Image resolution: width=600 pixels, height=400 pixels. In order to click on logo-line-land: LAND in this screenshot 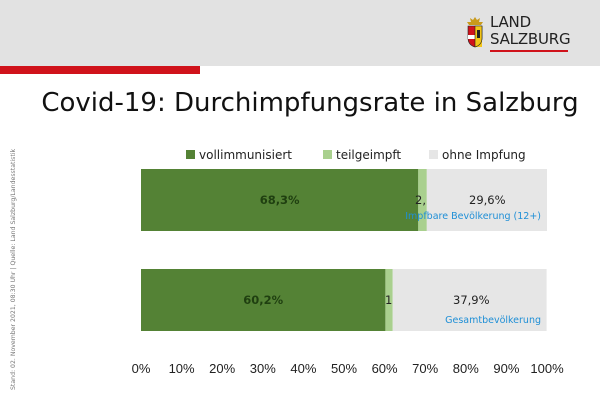, I will do `click(510, 22)`.